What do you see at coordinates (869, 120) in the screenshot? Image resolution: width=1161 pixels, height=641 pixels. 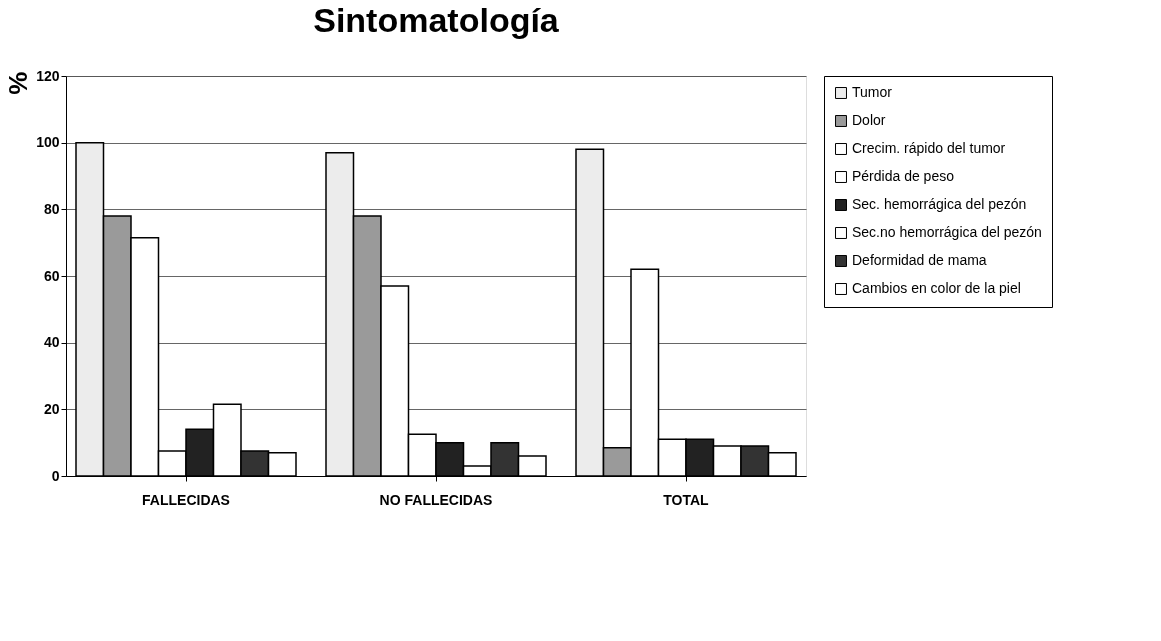 I see `legend-label: Dolor` at bounding box center [869, 120].